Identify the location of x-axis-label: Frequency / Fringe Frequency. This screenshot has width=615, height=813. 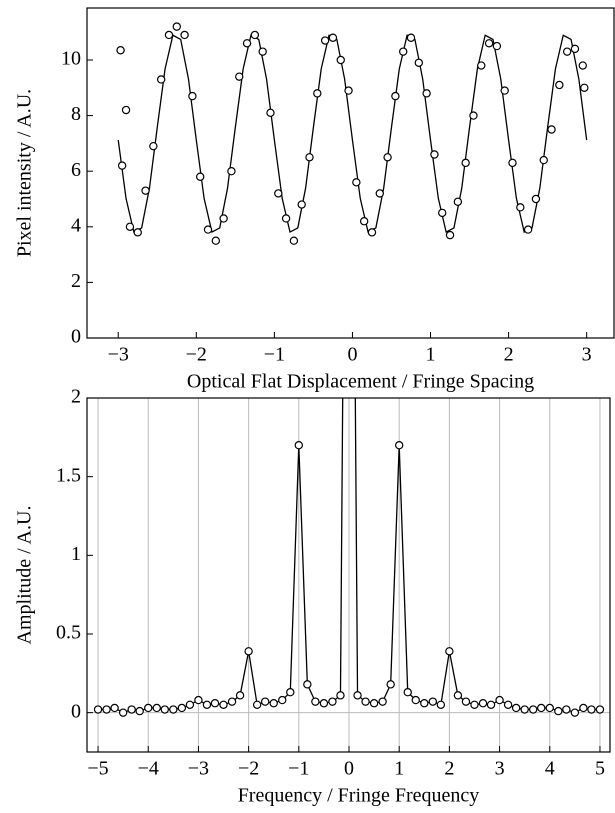
(359, 796).